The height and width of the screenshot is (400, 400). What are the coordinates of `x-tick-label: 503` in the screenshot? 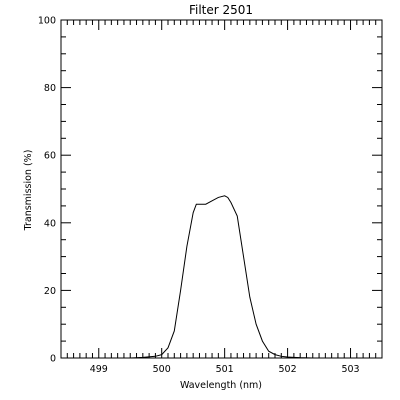 It's located at (350, 369).